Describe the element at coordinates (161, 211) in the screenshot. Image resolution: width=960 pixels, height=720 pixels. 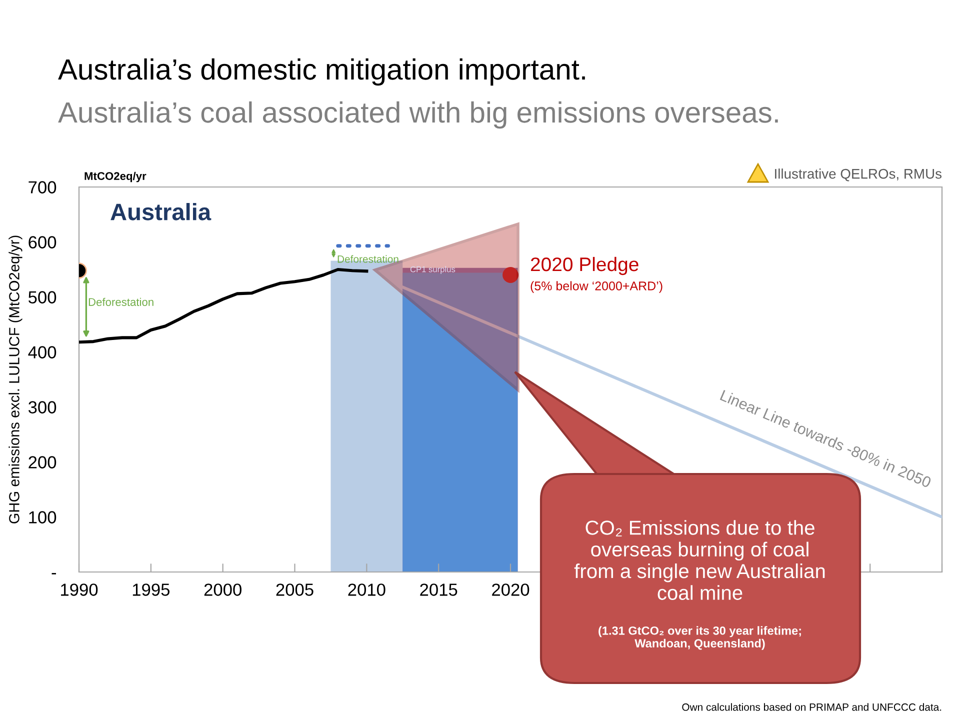
I see `annotation: Australia` at that location.